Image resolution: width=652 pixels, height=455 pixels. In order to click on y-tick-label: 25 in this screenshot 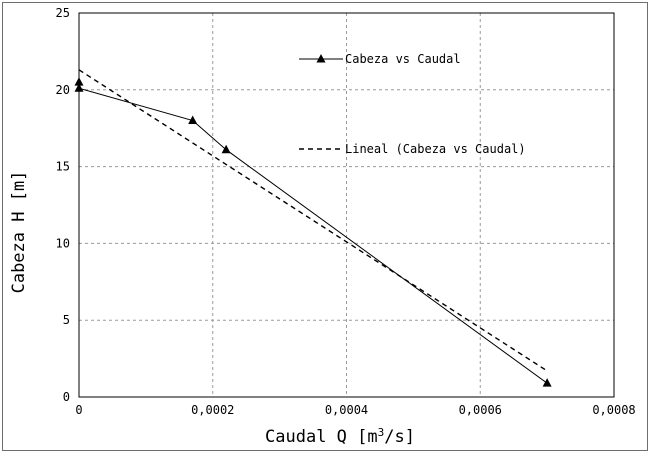, I will do `click(63, 13)`.